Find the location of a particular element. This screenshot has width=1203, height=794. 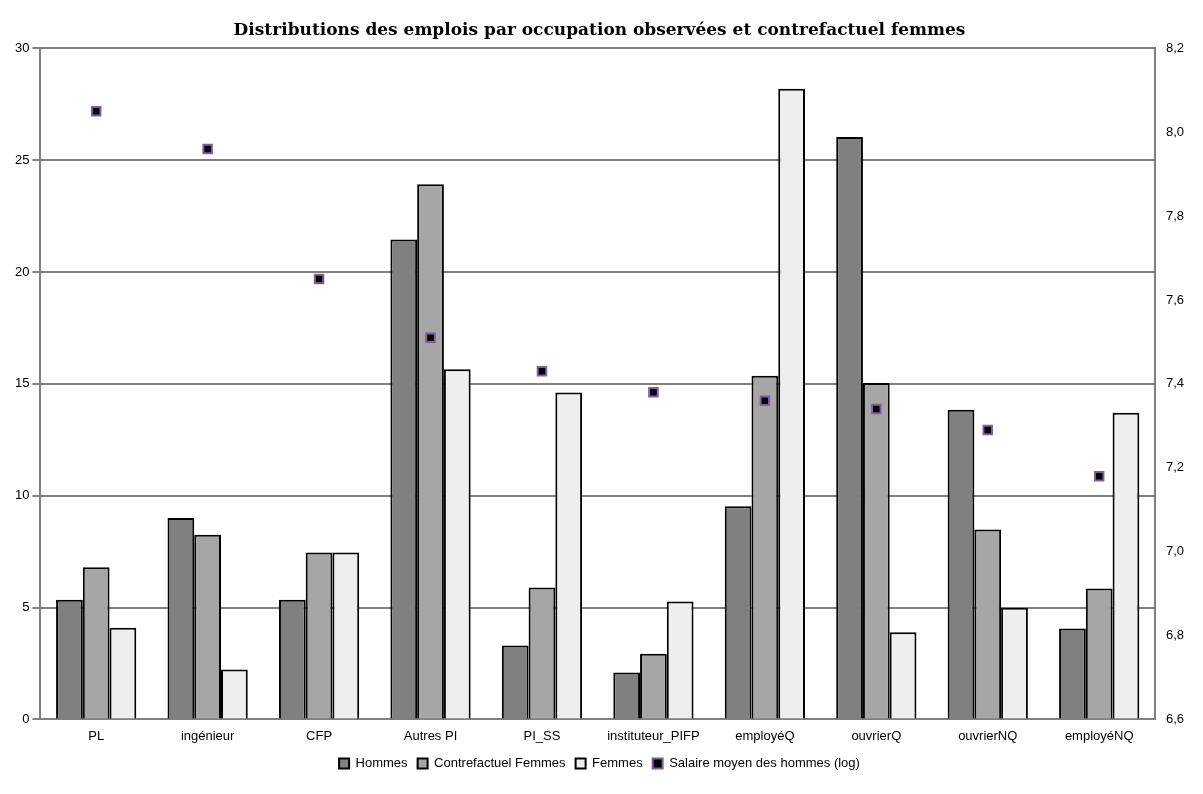

x-tick-label: ingénieur is located at coordinates (208, 735).